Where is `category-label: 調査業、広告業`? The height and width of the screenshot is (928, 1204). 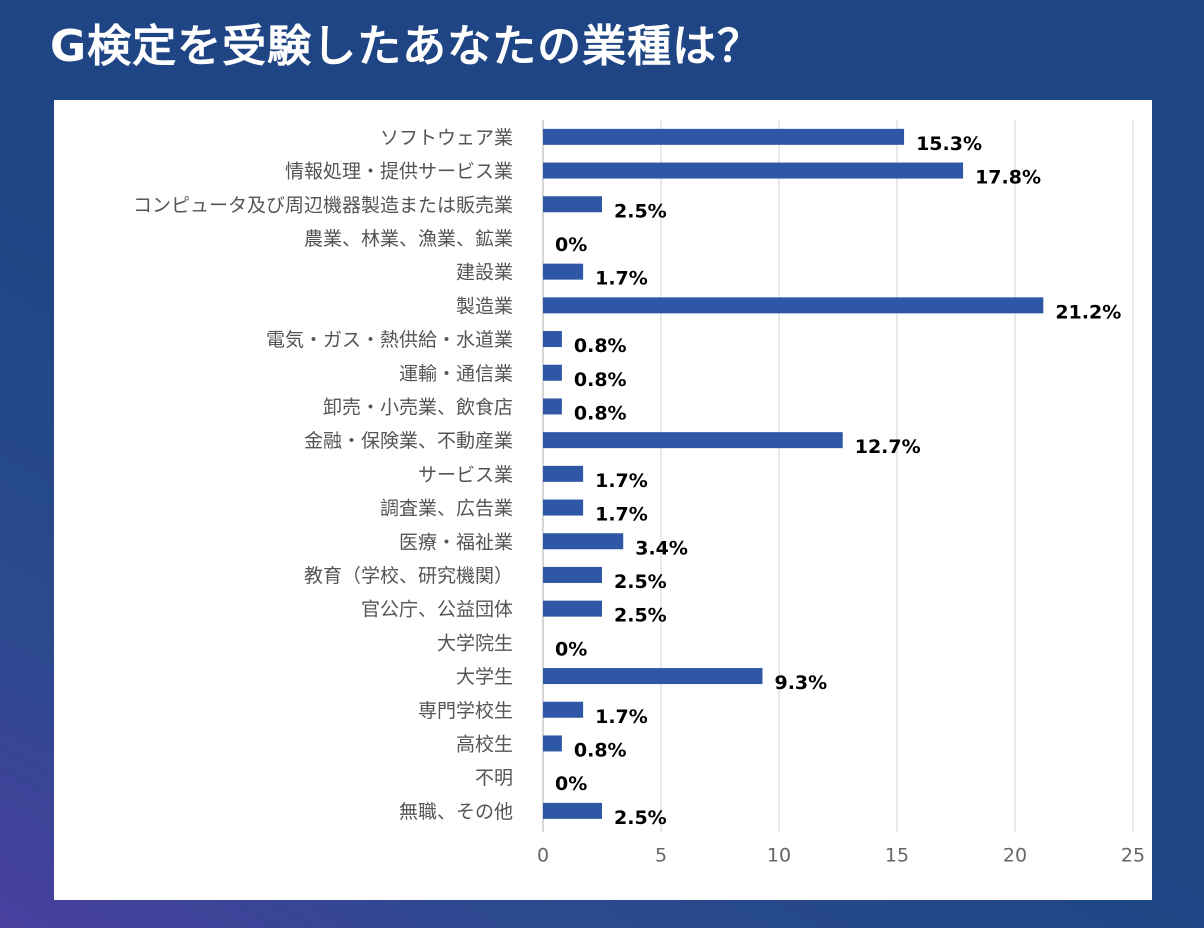 category-label: 調査業、広告業 is located at coordinates (446, 509).